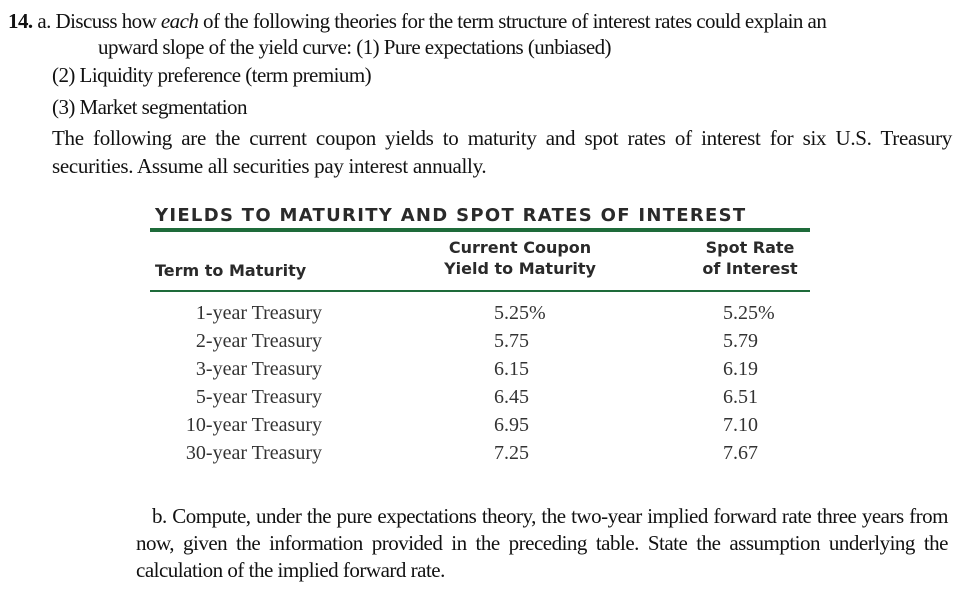  What do you see at coordinates (511, 341) in the screenshot?
I see `cell-ytm: 5.75` at bounding box center [511, 341].